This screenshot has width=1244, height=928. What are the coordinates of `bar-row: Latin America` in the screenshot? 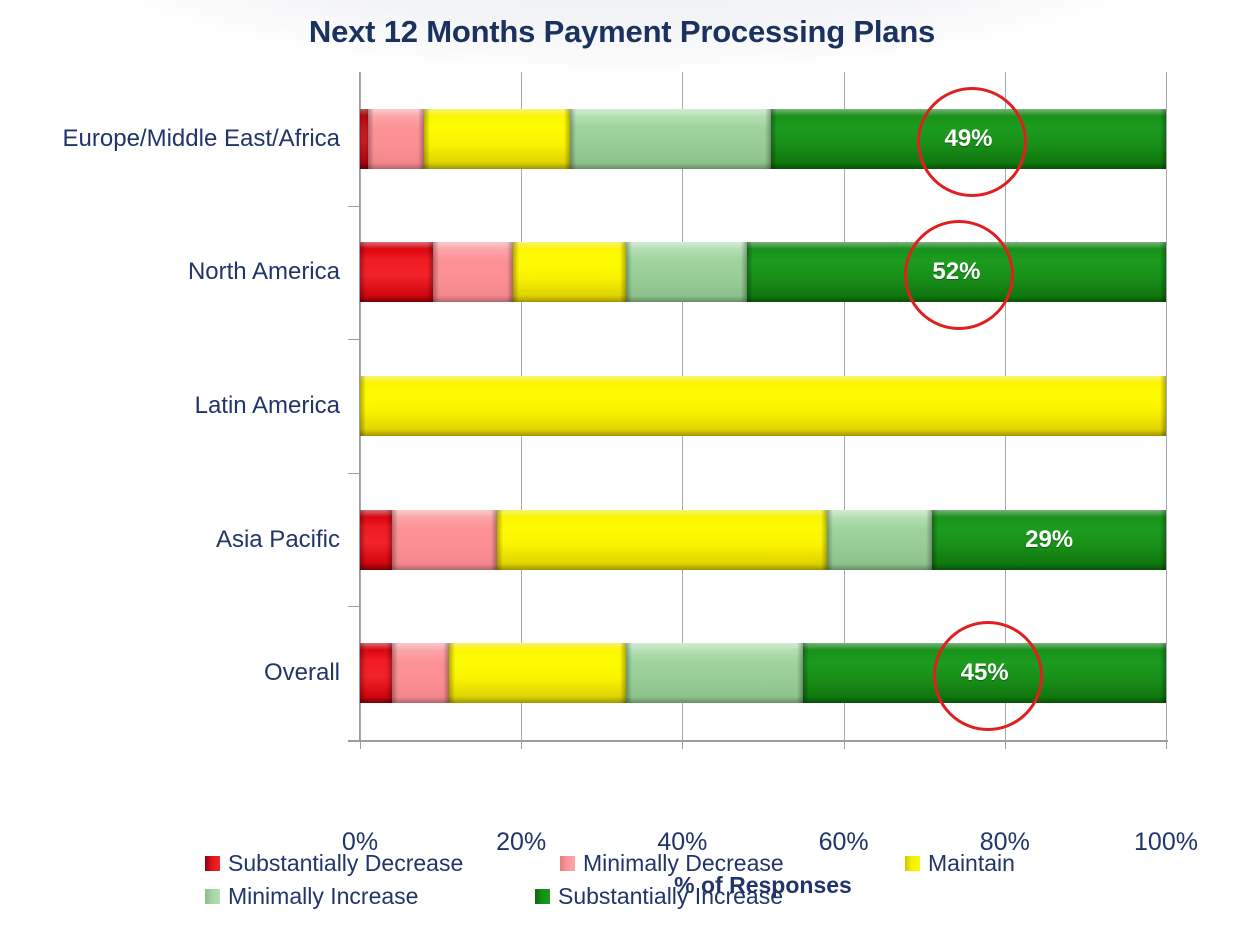 It's located at (680, 406).